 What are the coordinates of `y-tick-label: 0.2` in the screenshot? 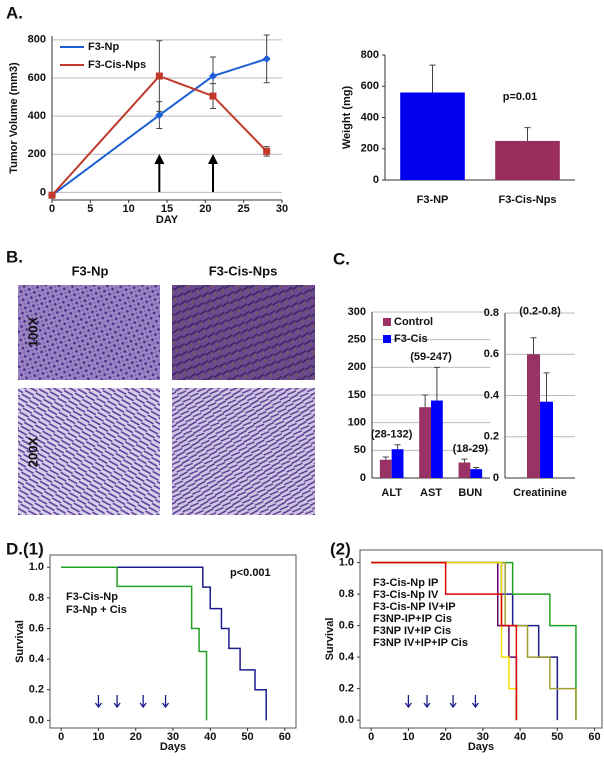 It's located at (491, 437).